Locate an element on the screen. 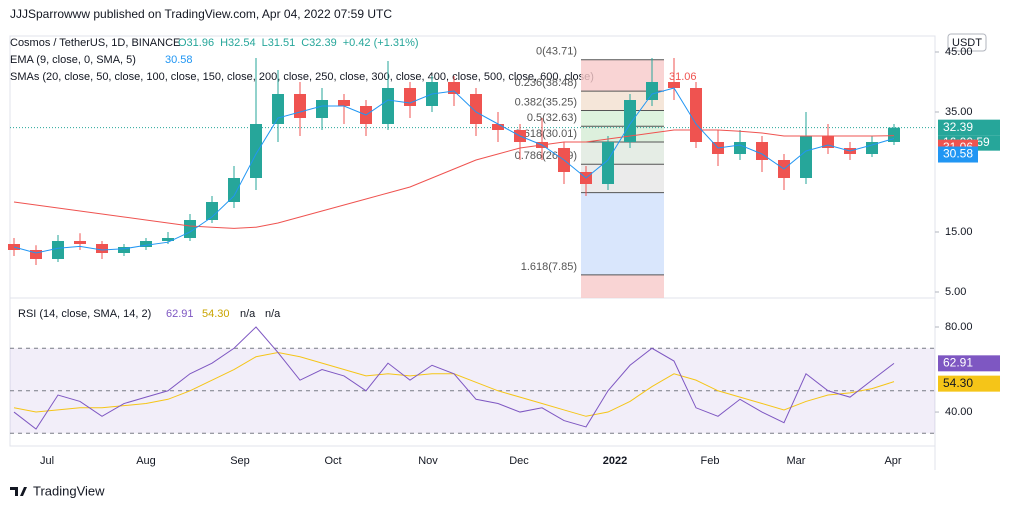  ohlc-value: C32.39 is located at coordinates (318, 43).